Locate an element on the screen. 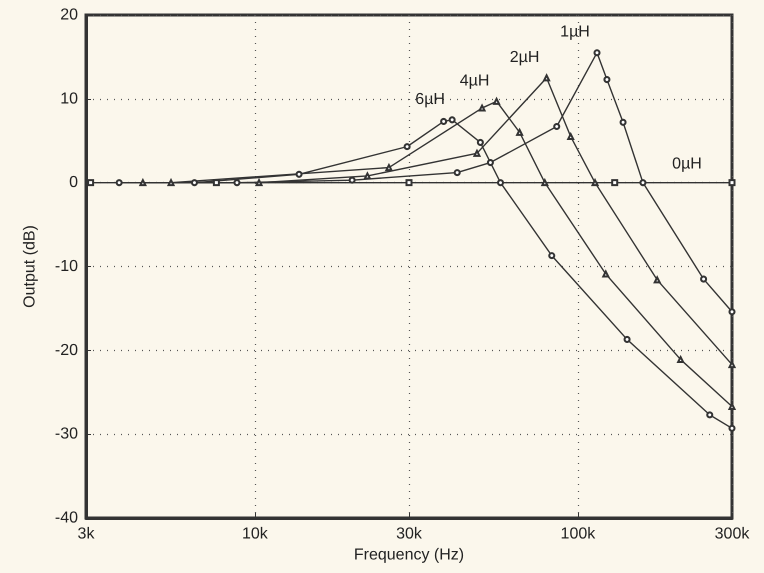  series-label: 6µH is located at coordinates (430, 99).